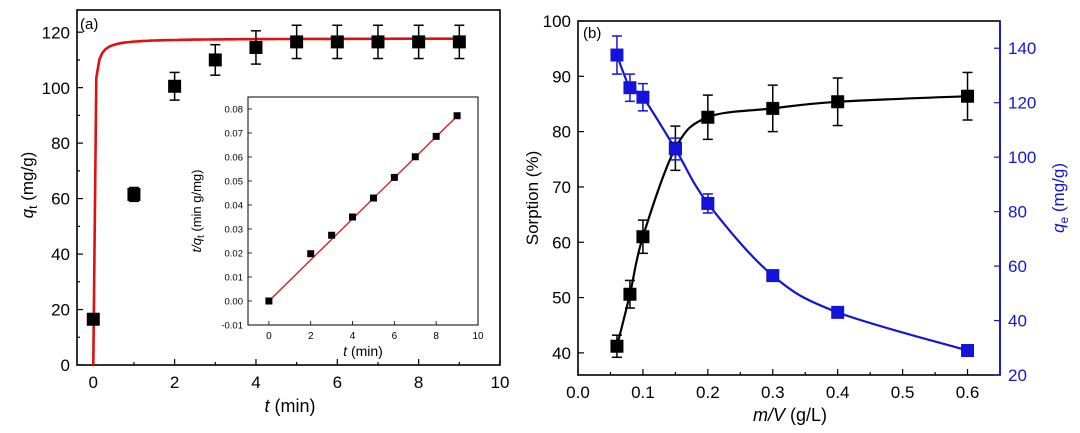  I want to click on panel-b-x-axis-label: m/V (g/L), so click(790, 415).